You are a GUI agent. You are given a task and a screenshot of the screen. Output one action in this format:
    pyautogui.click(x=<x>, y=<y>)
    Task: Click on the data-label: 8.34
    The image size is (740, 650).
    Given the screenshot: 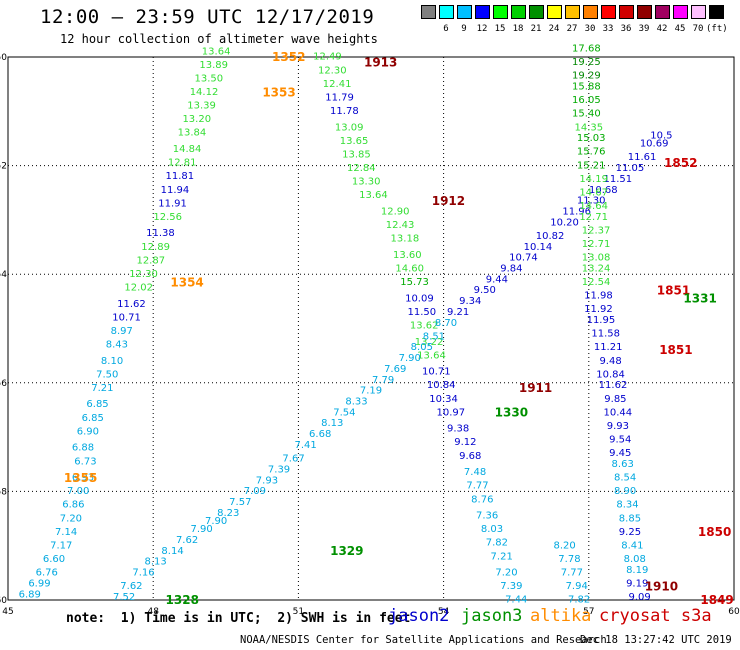 What is the action you would take?
    pyautogui.click(x=627, y=505)
    